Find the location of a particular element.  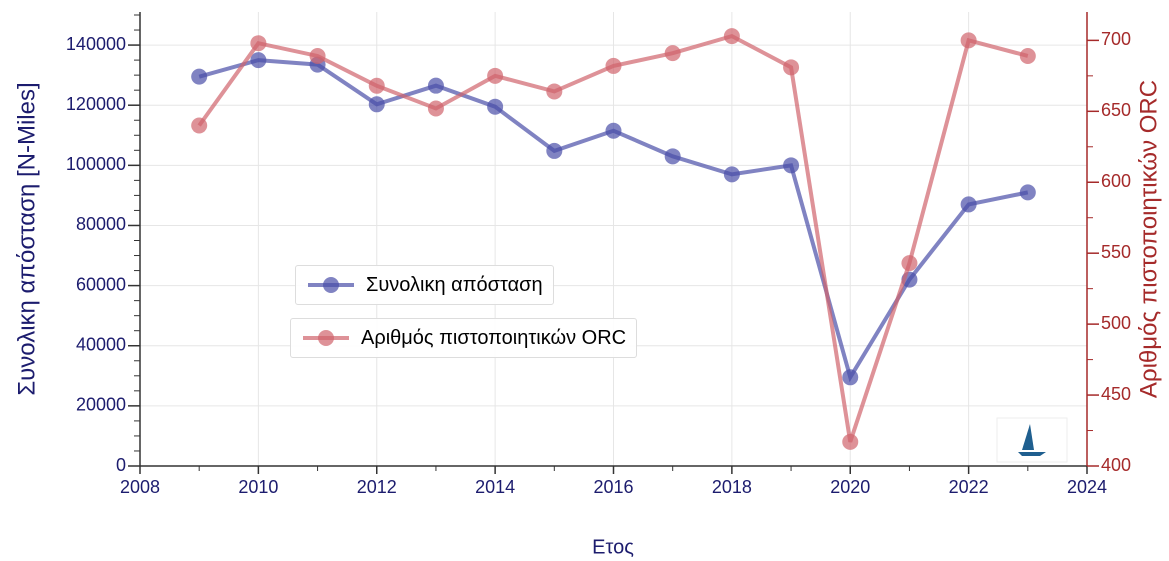

y-tick-label: 40000 is located at coordinates (101, 344).